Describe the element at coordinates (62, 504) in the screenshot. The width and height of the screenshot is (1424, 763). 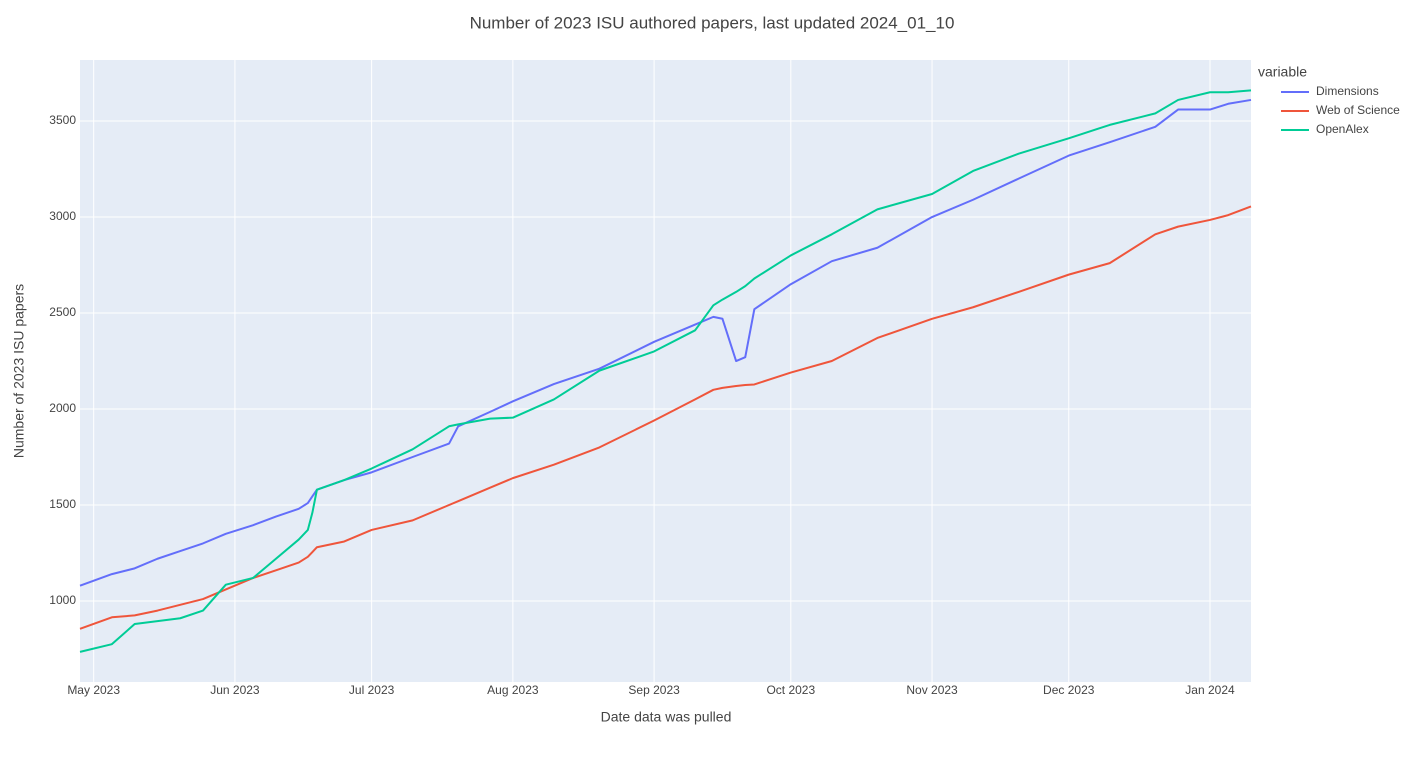
I see `y-tick-label: 1500` at that location.